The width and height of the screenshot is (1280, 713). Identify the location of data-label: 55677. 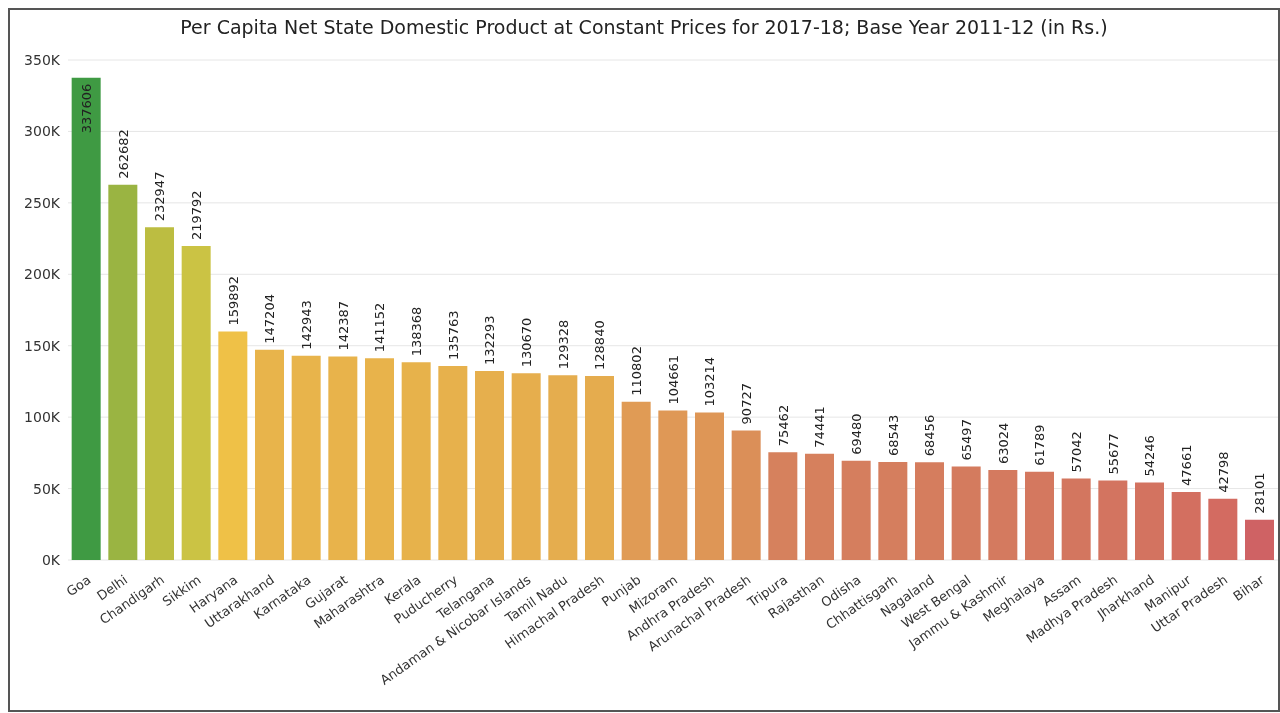
(1113, 454).